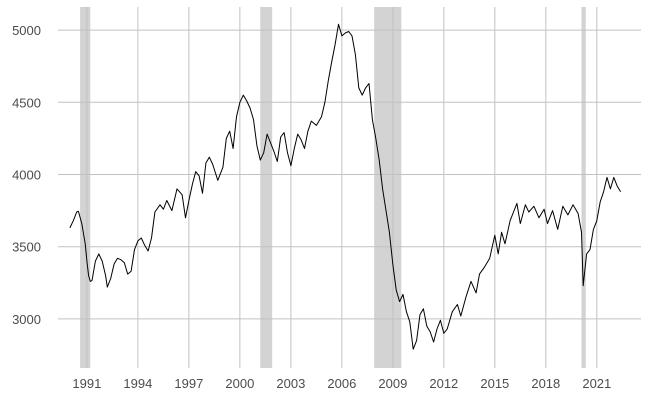  I want to click on x-tick-label-6: 2009, so click(392, 383).